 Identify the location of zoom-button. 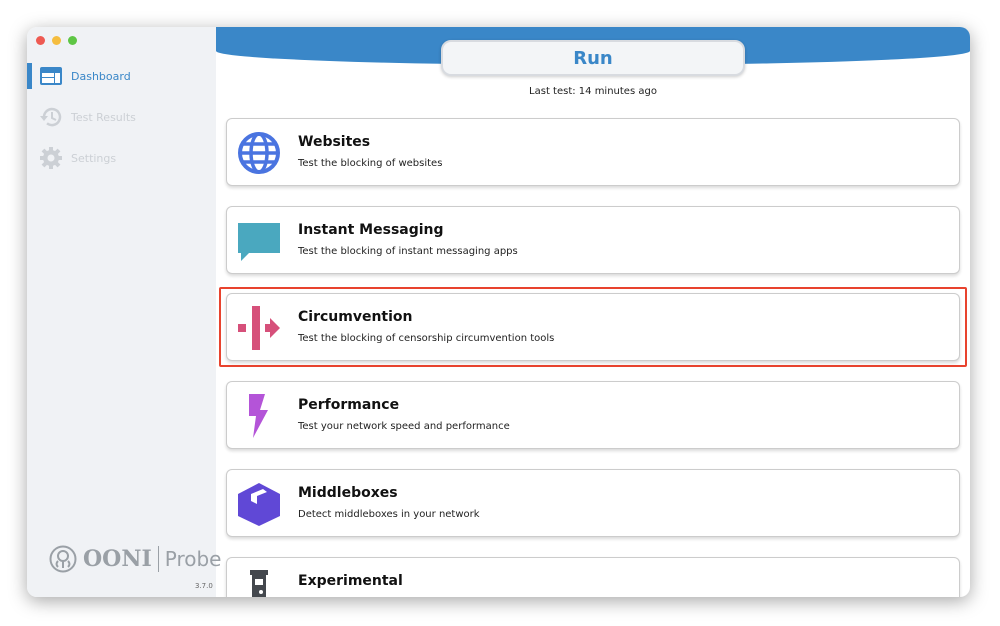
(72, 40).